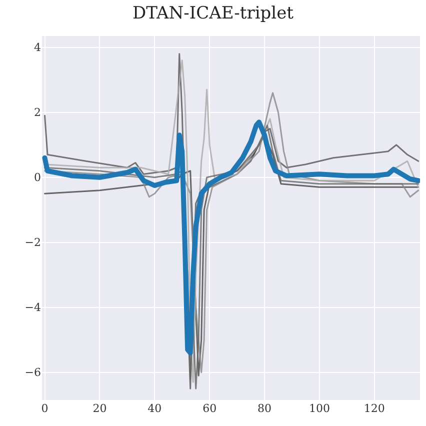  What do you see at coordinates (37, 47) in the screenshot?
I see `y-tick-label: 4` at bounding box center [37, 47].